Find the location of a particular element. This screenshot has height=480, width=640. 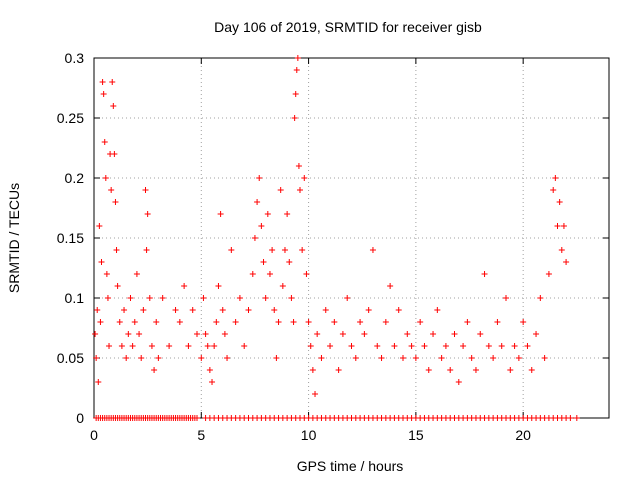

x-tick-label: 15 is located at coordinates (416, 435).